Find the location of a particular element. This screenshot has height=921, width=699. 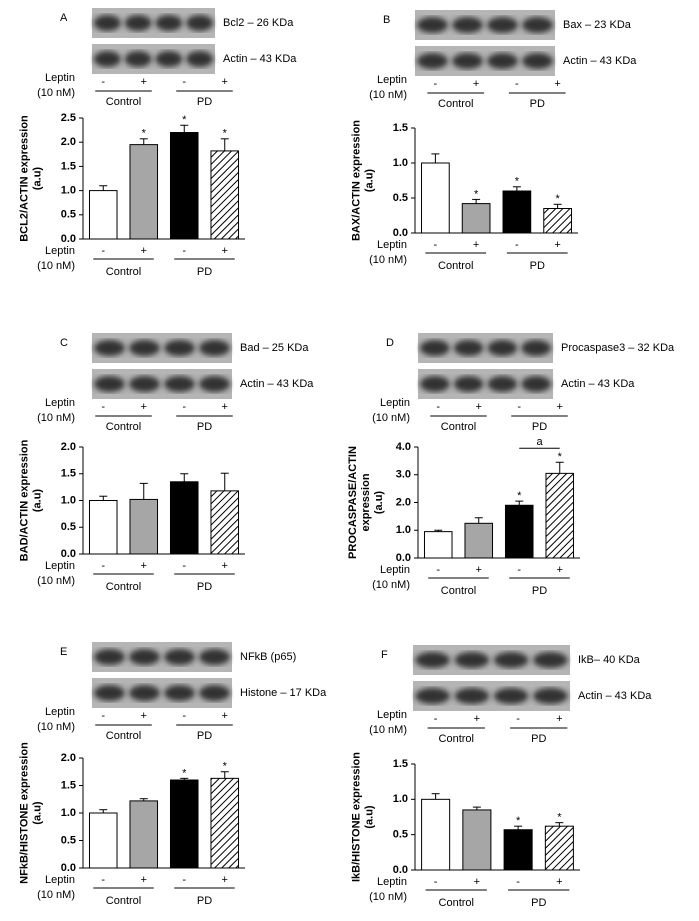

blot-label: IkB– 40 KDa is located at coordinates (609, 660).